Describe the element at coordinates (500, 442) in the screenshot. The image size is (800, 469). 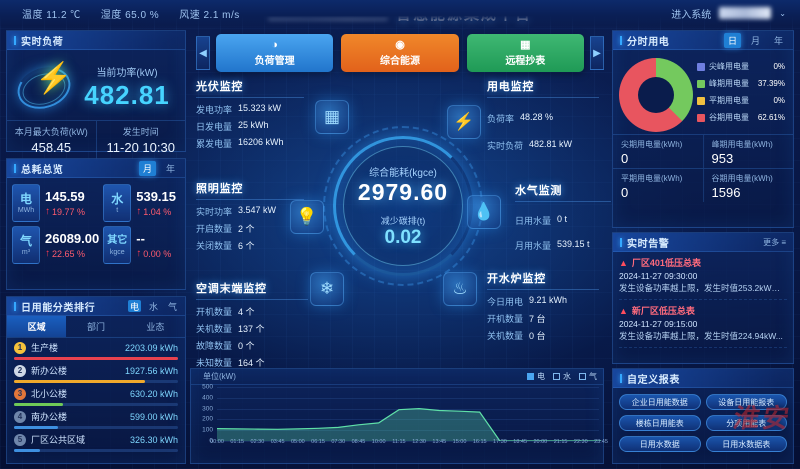
I see `x-axis-tick: 17:30` at that location.